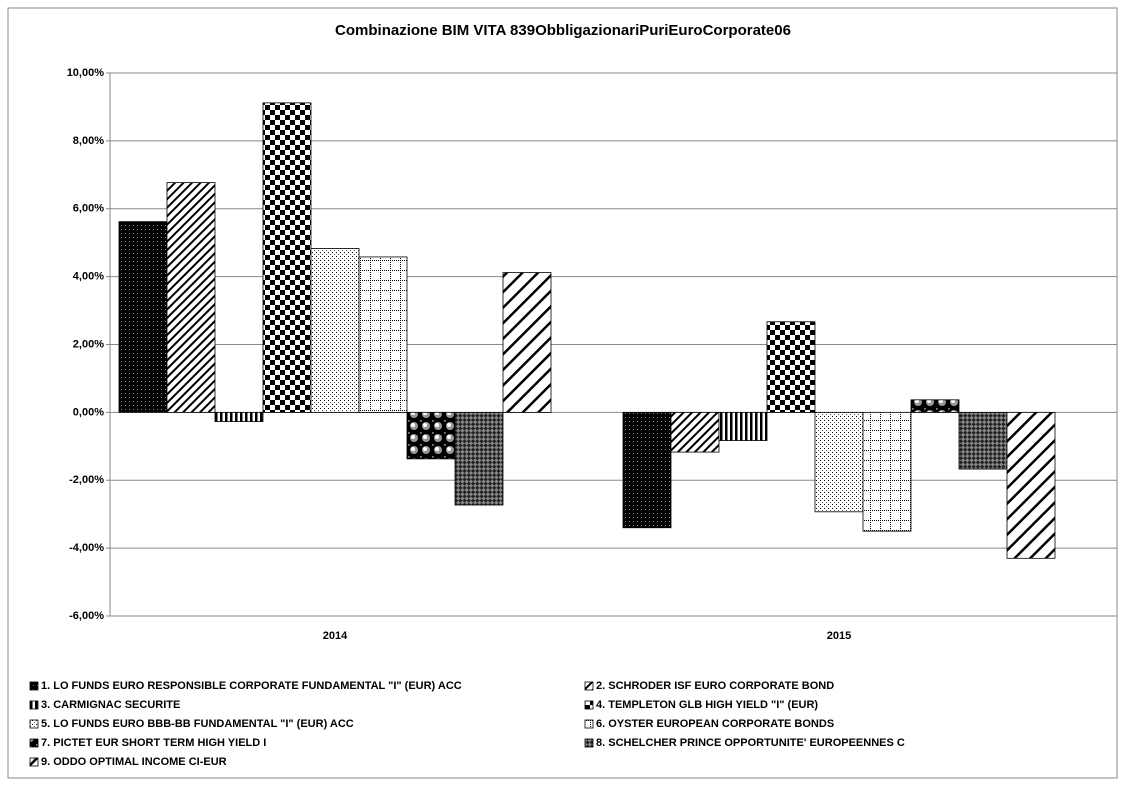 This screenshot has height=789, width=1123. I want to click on legend-label: 9. ODDO OPTIMAL INCOME CI-EUR, so click(134, 762).